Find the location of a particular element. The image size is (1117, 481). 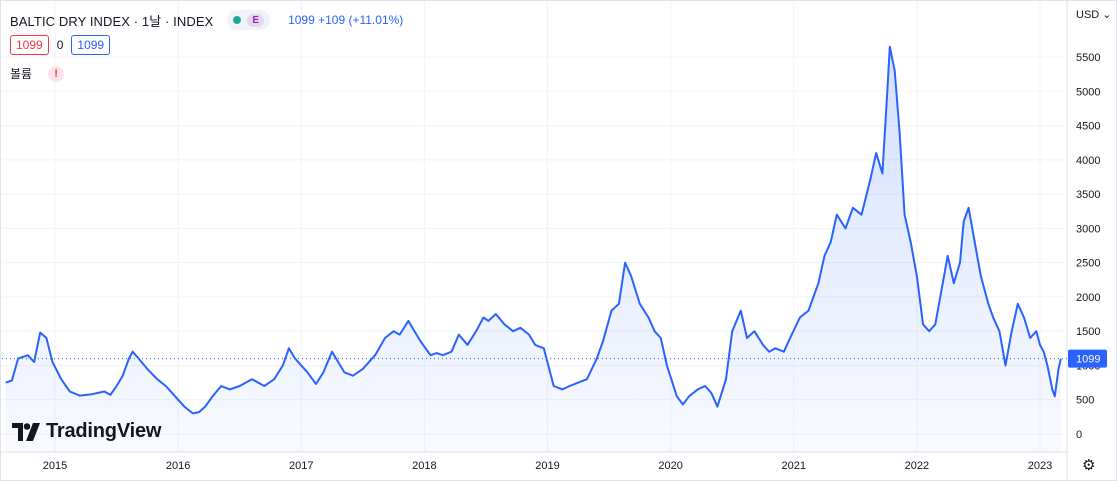

currency-label: USD is located at coordinates (1088, 15).